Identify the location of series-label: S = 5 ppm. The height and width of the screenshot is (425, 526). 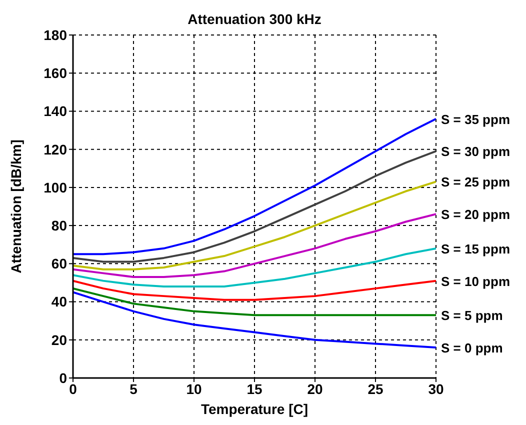
(472, 316).